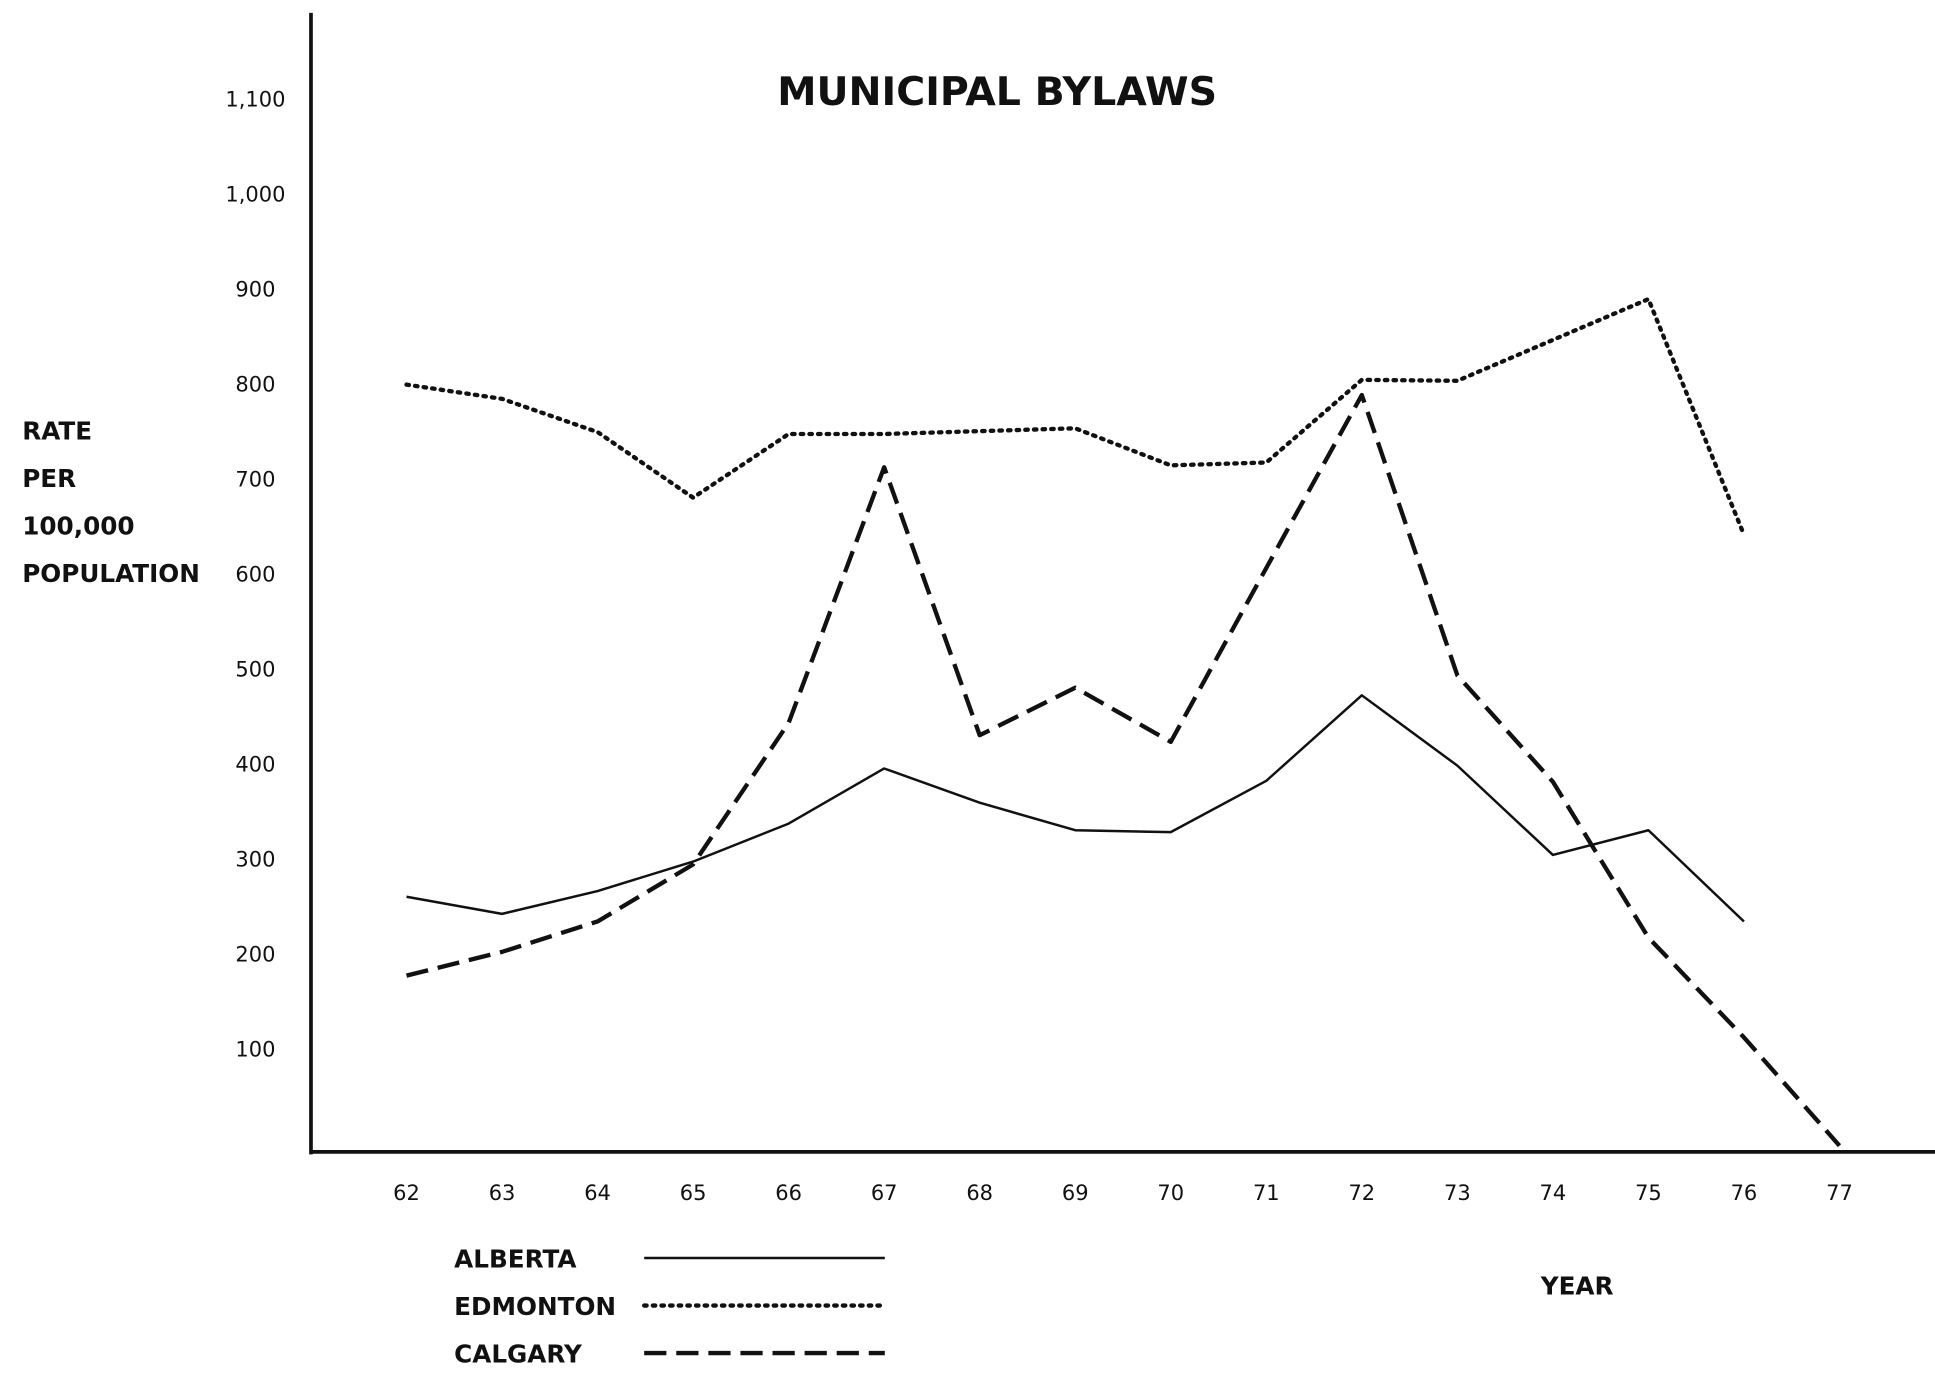 This screenshot has width=1935, height=1377. What do you see at coordinates (1266, 1193) in the screenshot?
I see `x-tick-label: 71` at bounding box center [1266, 1193].